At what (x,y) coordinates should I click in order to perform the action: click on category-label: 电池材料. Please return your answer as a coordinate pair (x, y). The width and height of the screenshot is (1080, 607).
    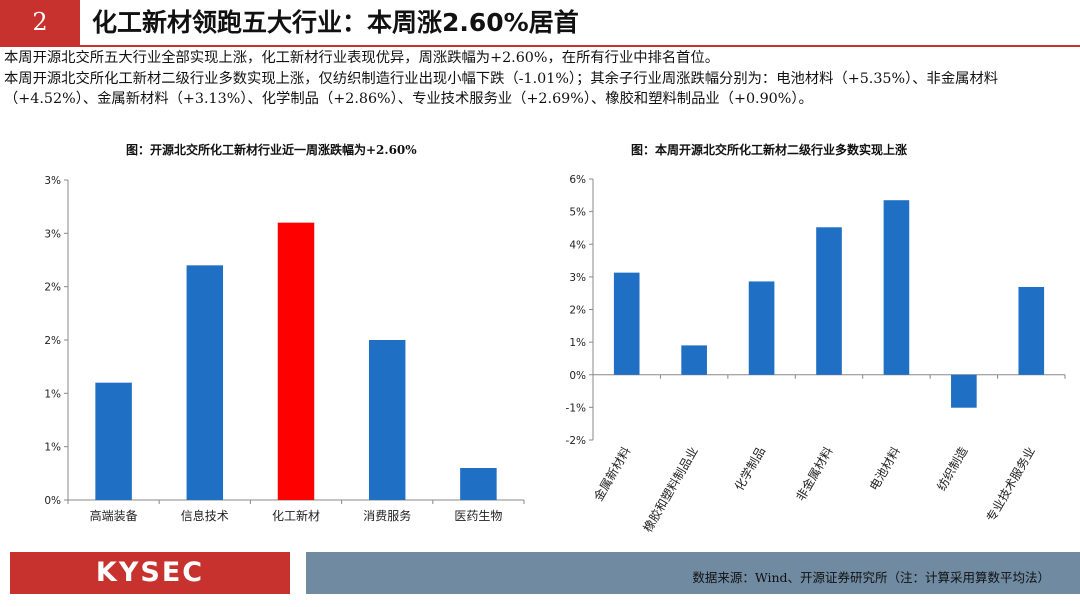
    Looking at the image, I should click on (885, 469).